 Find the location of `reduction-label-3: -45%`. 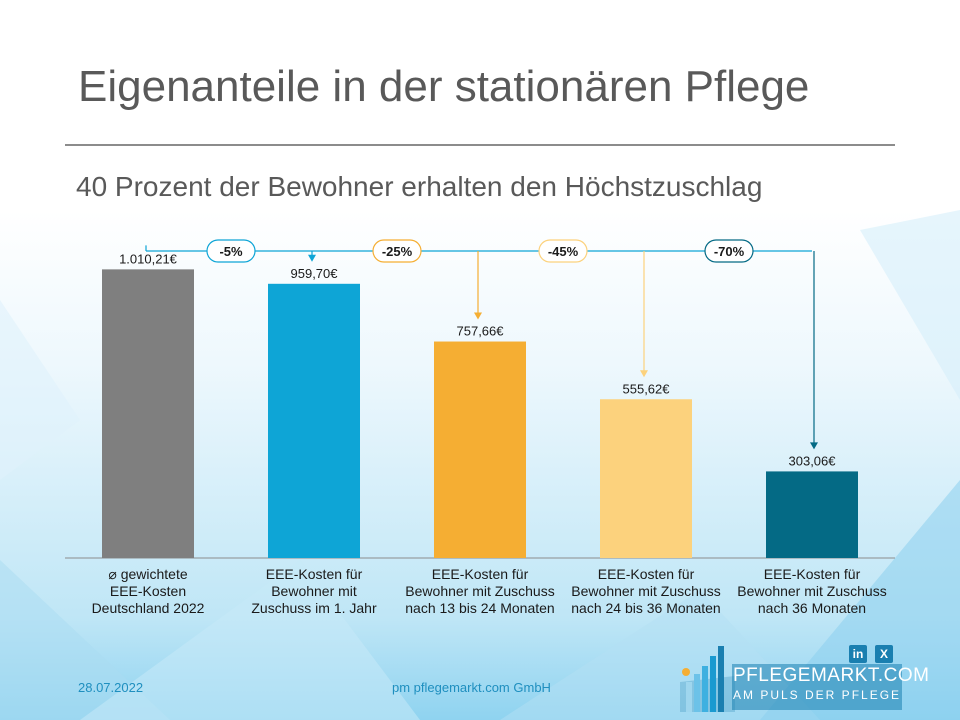

reduction-label-3: -45% is located at coordinates (563, 251).